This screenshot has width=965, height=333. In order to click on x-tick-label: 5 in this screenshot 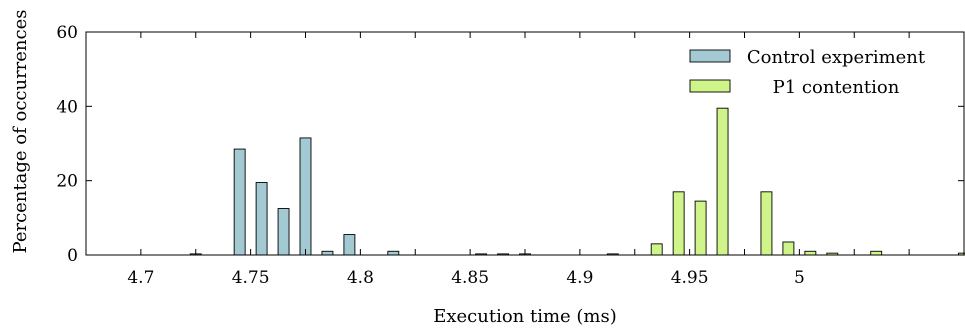, I will do `click(799, 278)`.